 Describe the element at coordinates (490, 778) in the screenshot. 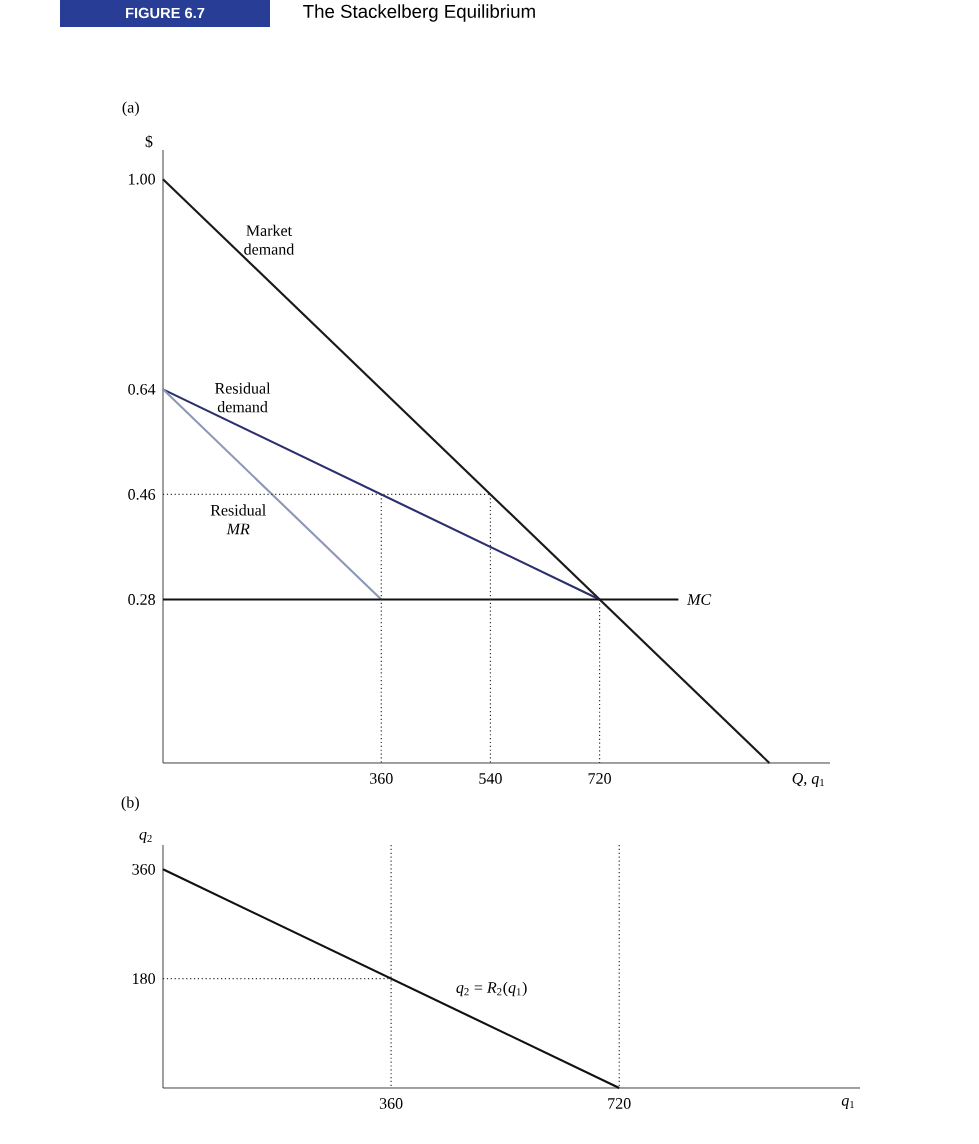

I see `x-tick-label: 540` at that location.